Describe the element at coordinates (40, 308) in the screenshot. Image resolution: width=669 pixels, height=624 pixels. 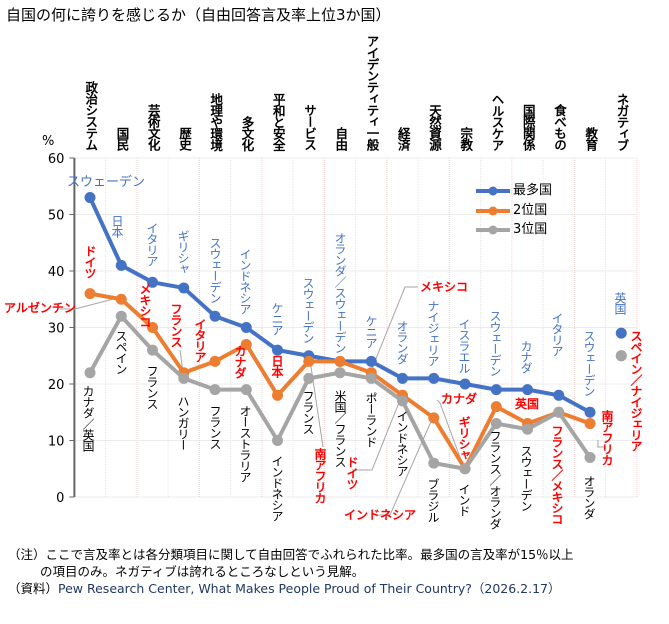
I see `data-label: アルゼンチン` at that location.